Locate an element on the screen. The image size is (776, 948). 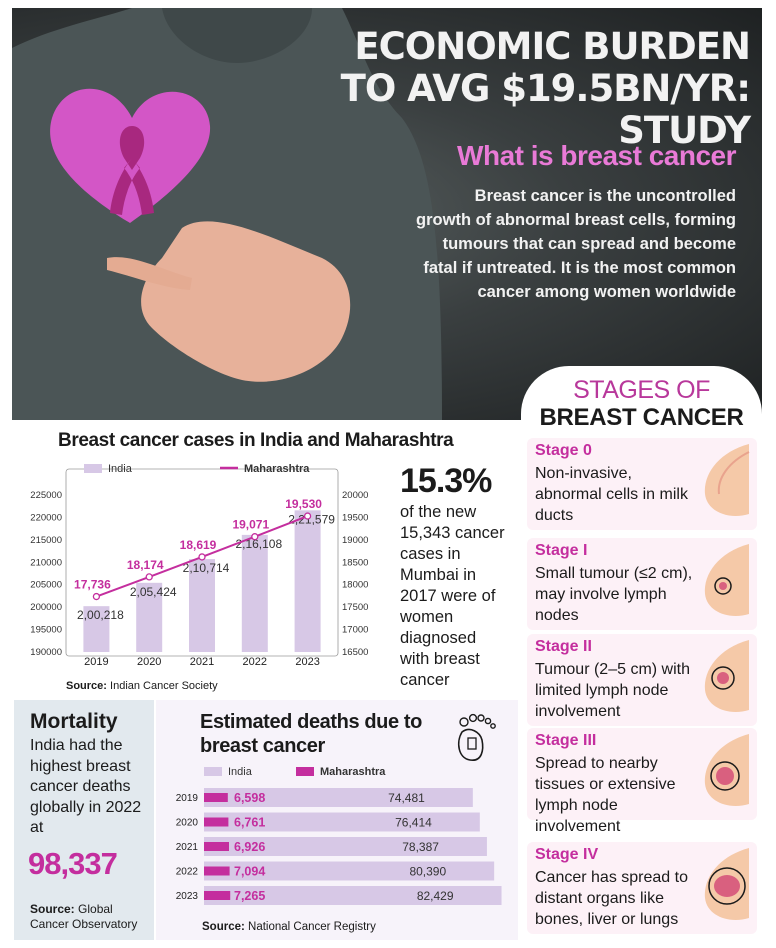
x-tick-label: 2022 is located at coordinates (255, 662).